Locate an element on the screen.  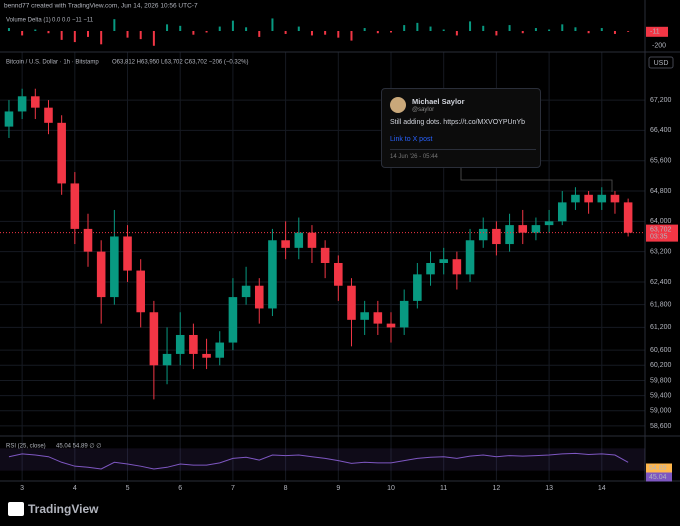
rsi-label-box is located at coordinates (659, 468).